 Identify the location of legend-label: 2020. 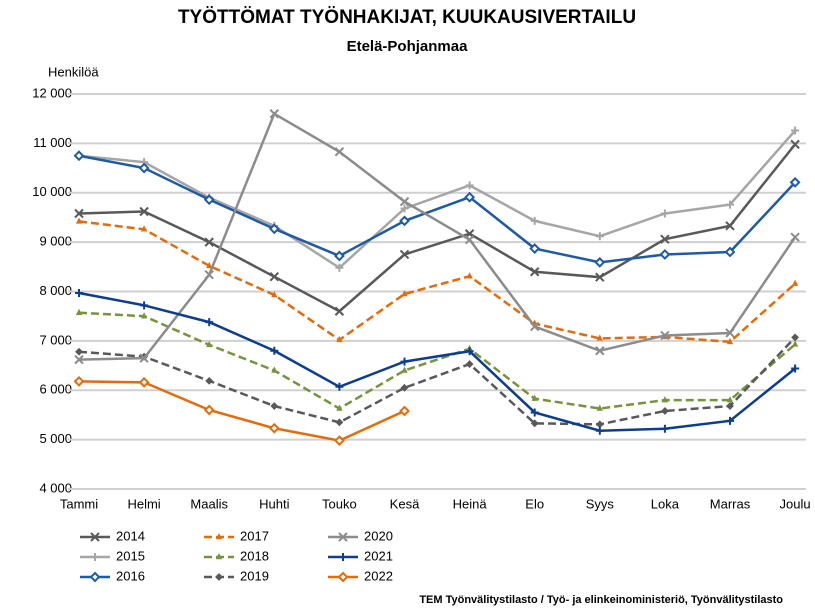
(378, 535).